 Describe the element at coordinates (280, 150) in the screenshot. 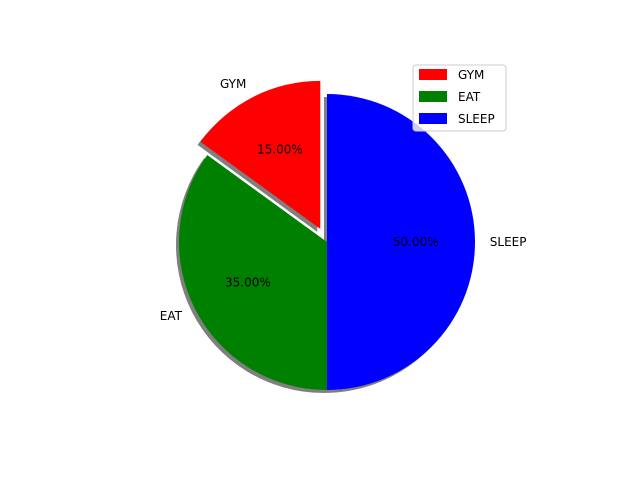

I see `percent-label-gym: 15.00%` at that location.